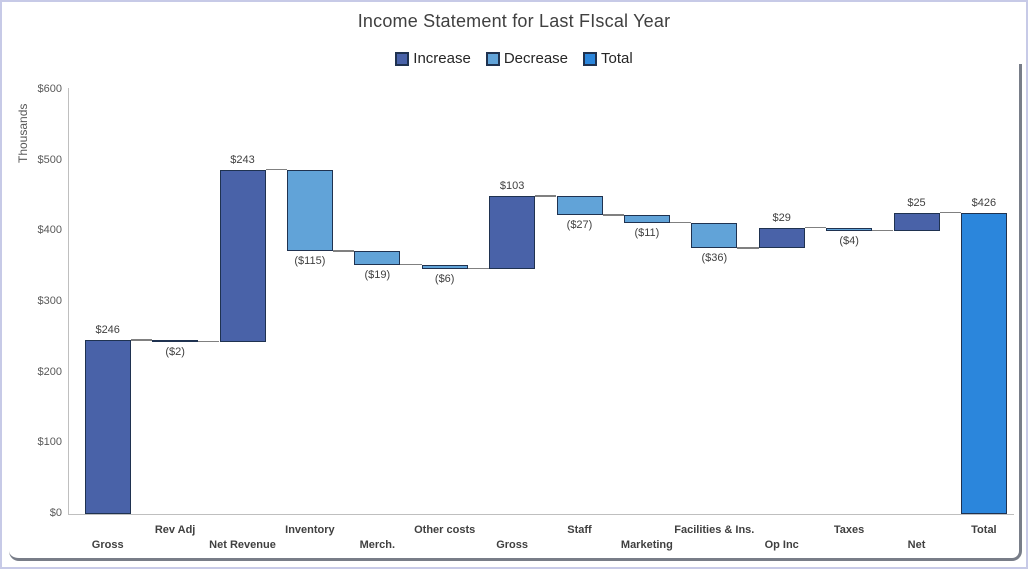  What do you see at coordinates (714, 235) in the screenshot?
I see `waterfall-bar-facilities-ins-` at bounding box center [714, 235].